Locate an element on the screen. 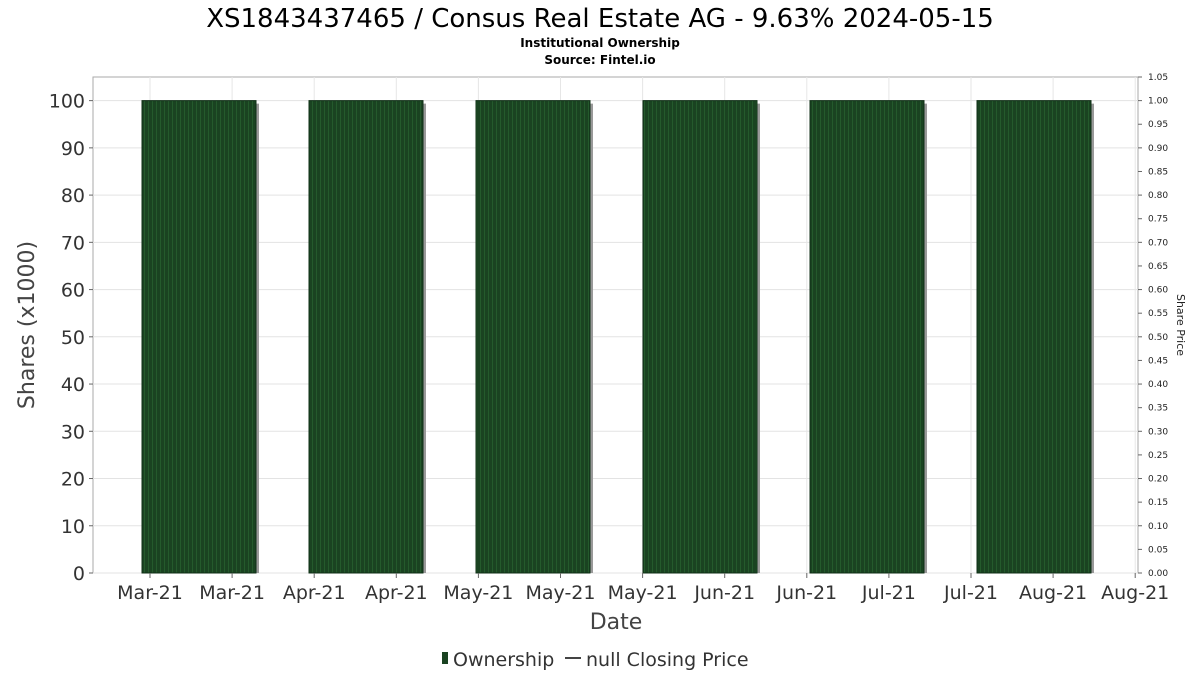 This screenshot has height=675, width=1200. y2-tick-label: 0.15 is located at coordinates (1158, 503).